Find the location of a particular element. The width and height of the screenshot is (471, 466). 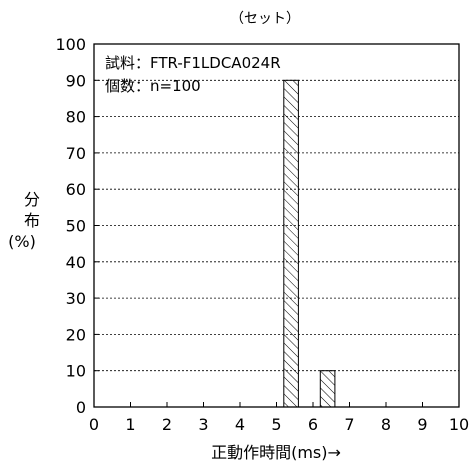

x-tick-label: 4 is located at coordinates (240, 424).